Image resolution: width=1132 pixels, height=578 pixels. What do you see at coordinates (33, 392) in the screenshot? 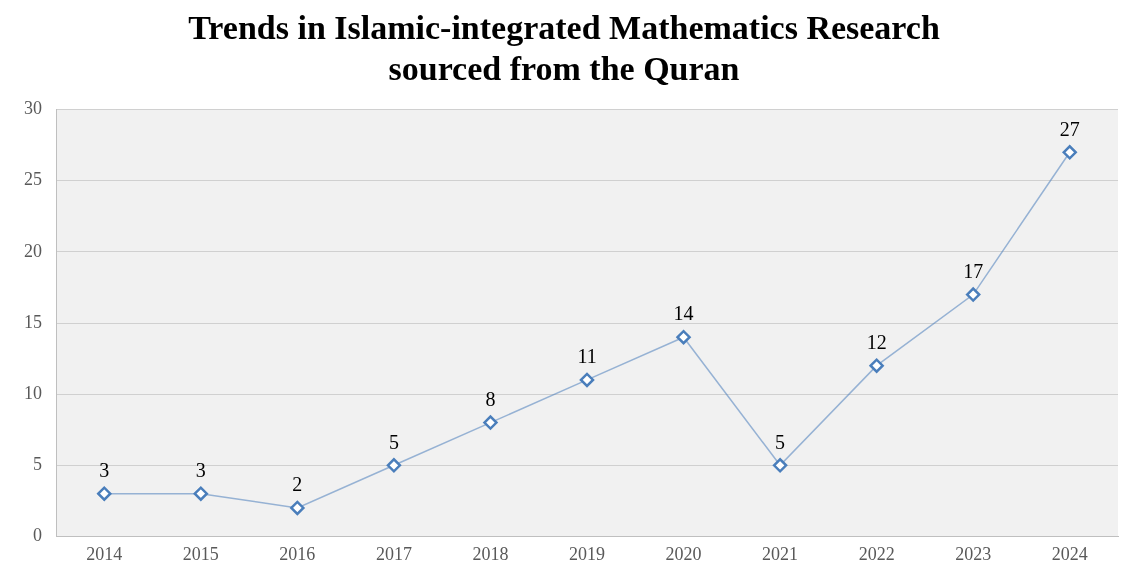
I see `y-tick-label: 10` at bounding box center [33, 392].